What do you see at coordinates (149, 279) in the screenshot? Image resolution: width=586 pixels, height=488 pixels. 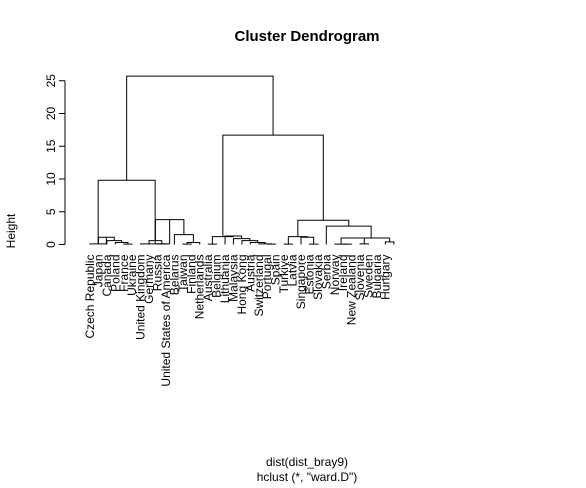 I see `leaf-label: Germany` at bounding box center [149, 279].